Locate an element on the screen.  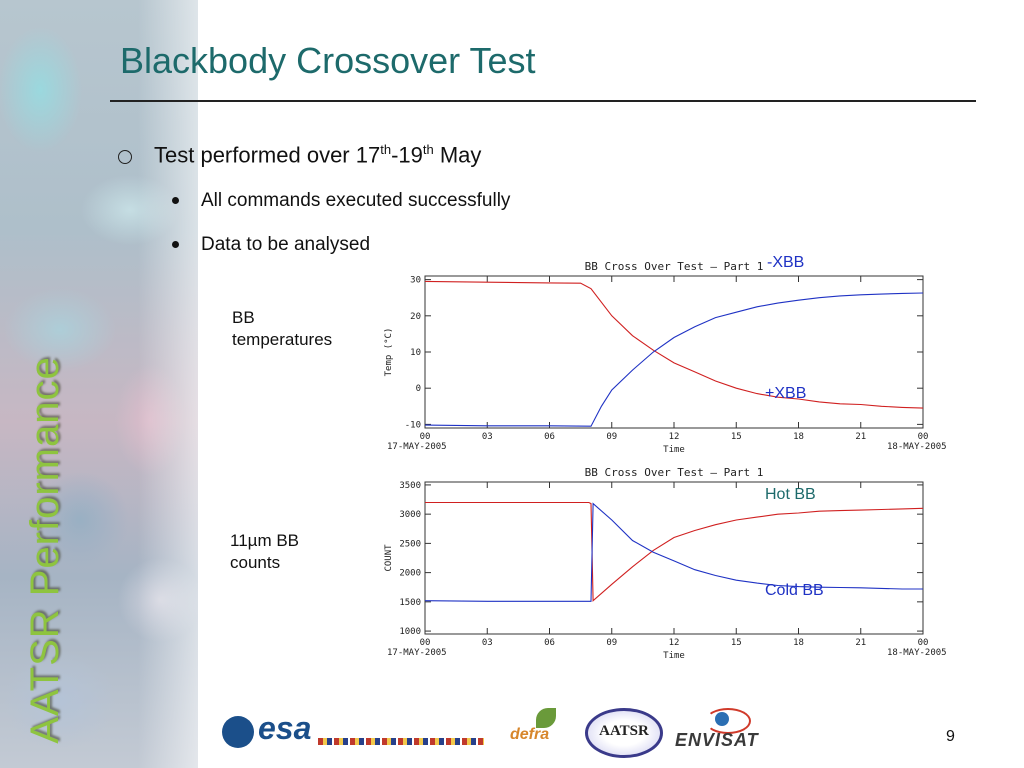
aatsr-logo: AATSR is located at coordinates (624, 733).